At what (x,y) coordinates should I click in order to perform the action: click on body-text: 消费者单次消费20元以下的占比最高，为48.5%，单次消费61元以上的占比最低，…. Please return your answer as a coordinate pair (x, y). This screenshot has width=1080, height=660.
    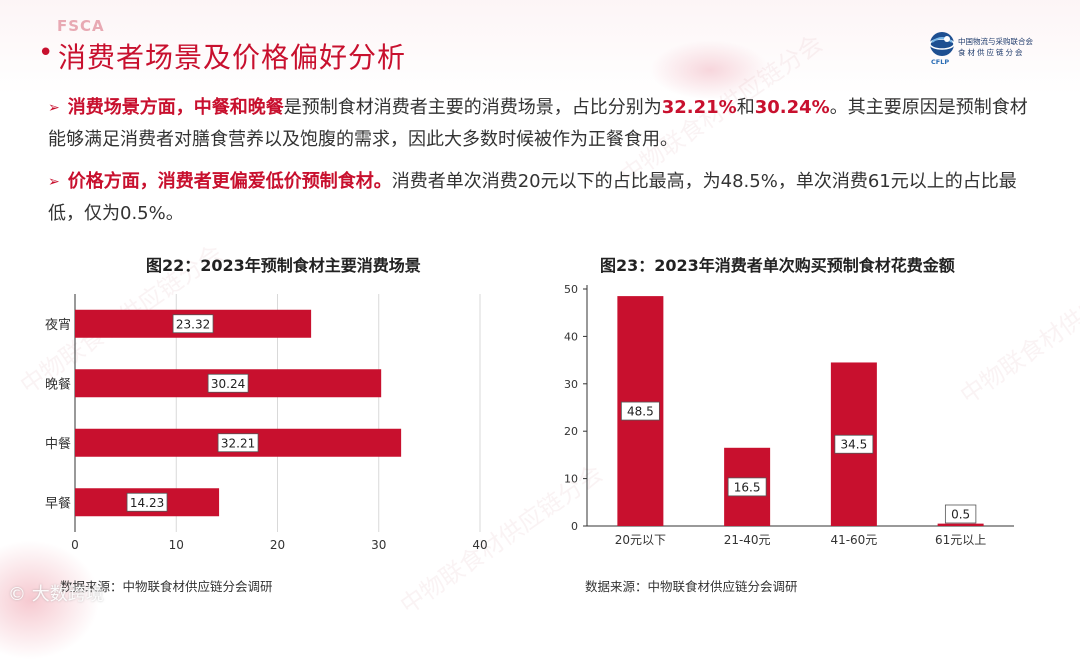
    Looking at the image, I should click on (532, 197).